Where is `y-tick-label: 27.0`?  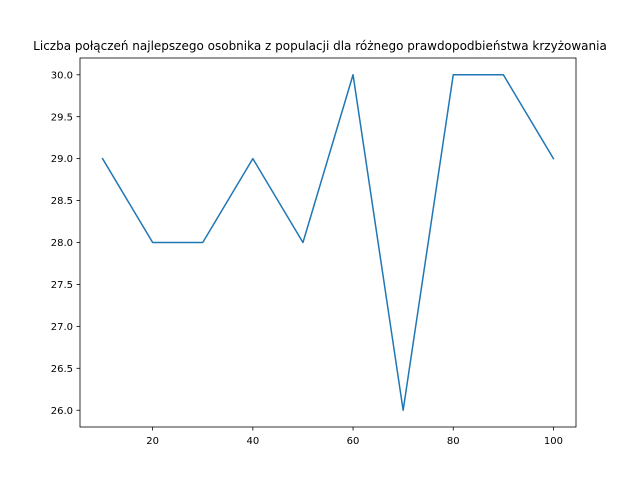
y-tick-label: 27.0 is located at coordinates (62, 327).